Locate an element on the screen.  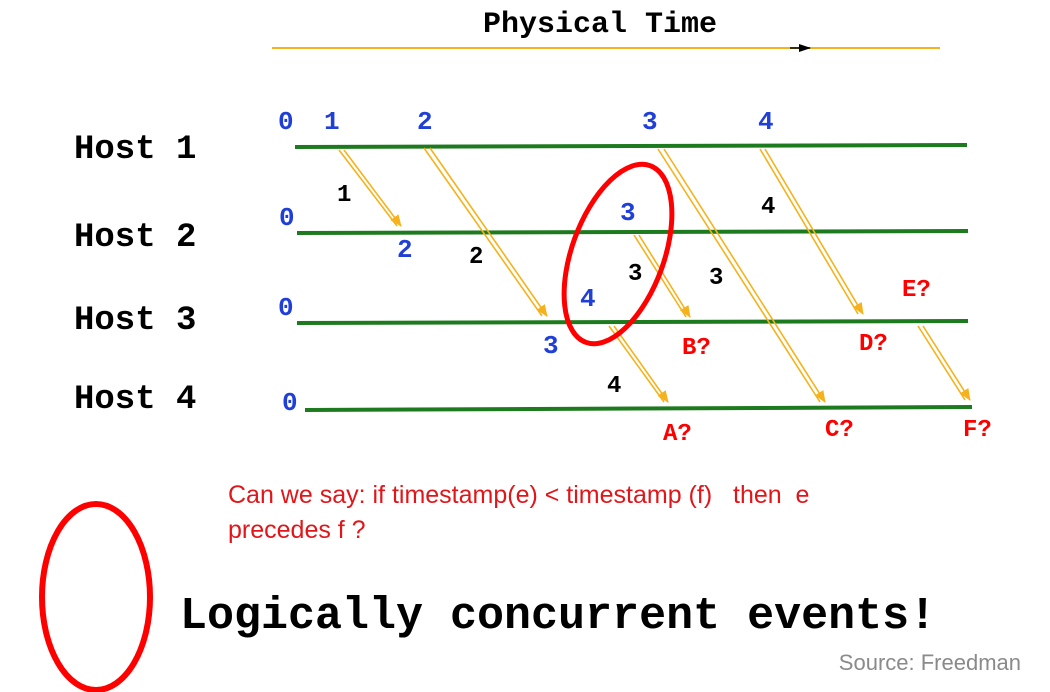
question-text-line2: precedes f ? is located at coordinates (297, 530).